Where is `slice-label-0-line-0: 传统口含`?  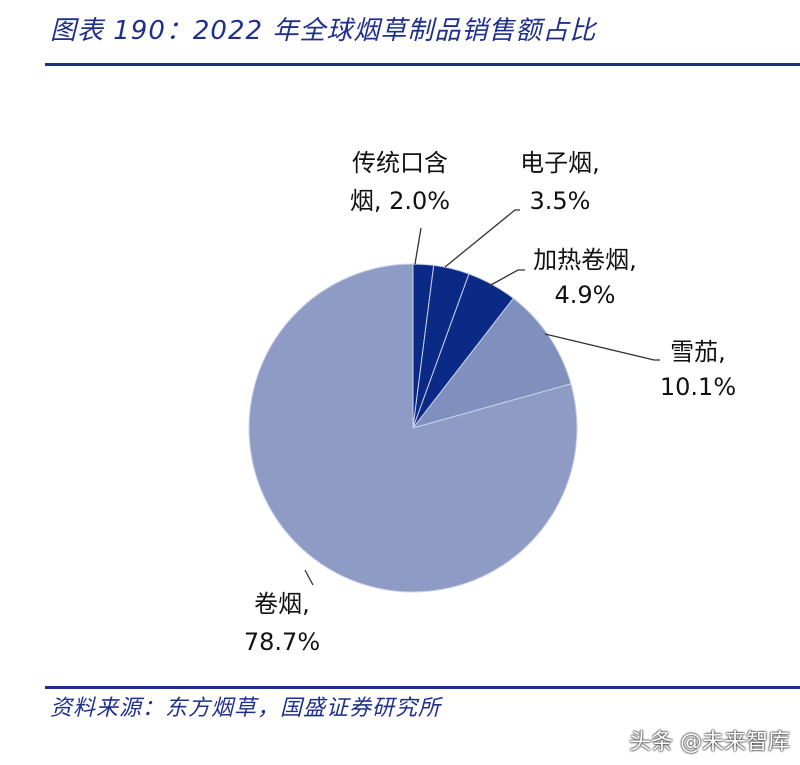 slice-label-0-line-0: 传统口含 is located at coordinates (400, 163).